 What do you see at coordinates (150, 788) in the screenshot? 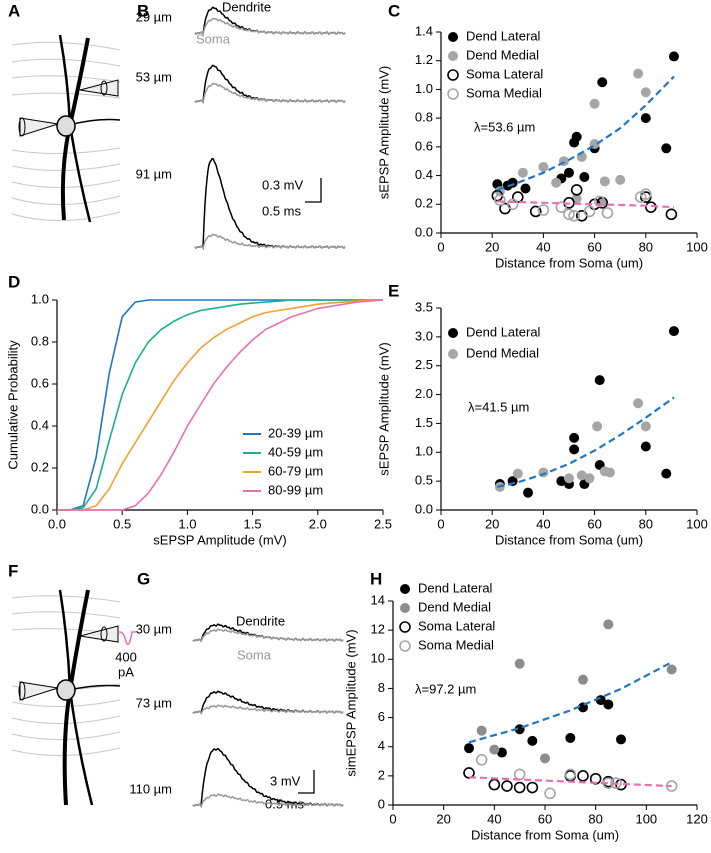
I see `distance-label: 110 µm` at bounding box center [150, 788].